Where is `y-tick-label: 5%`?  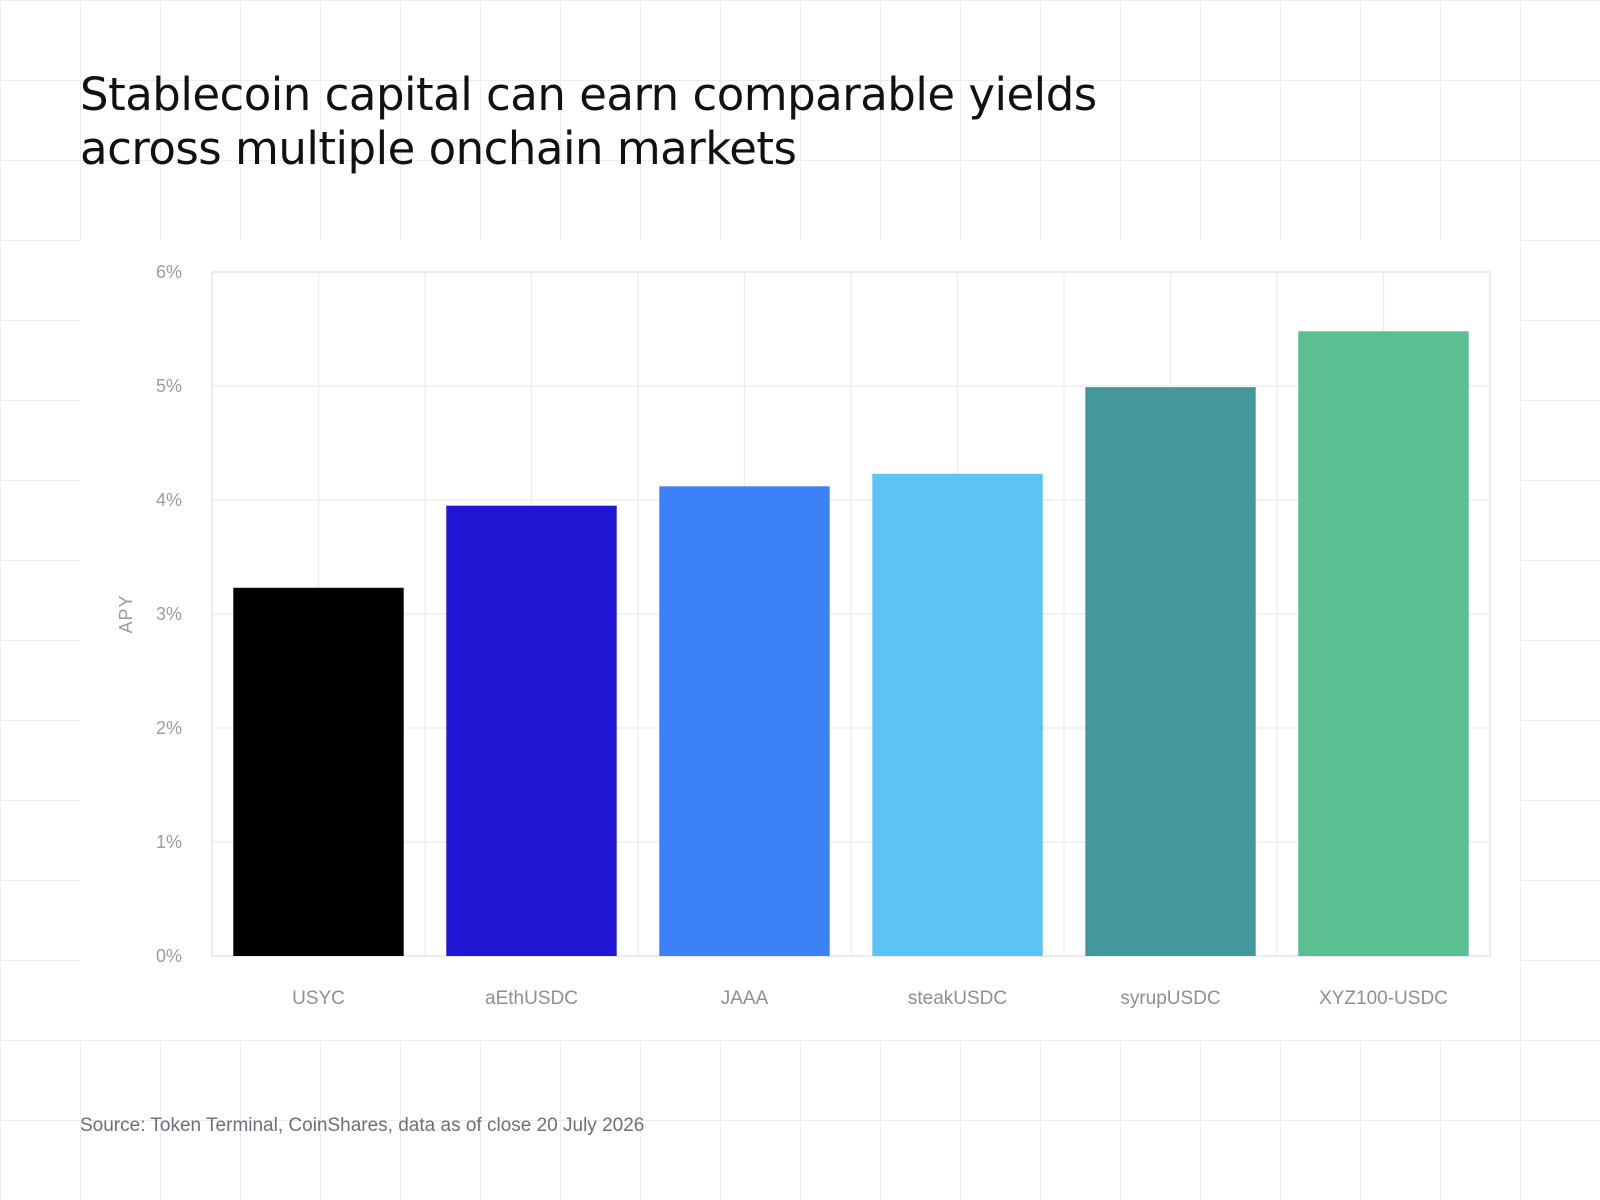 y-tick-label: 5% is located at coordinates (169, 386).